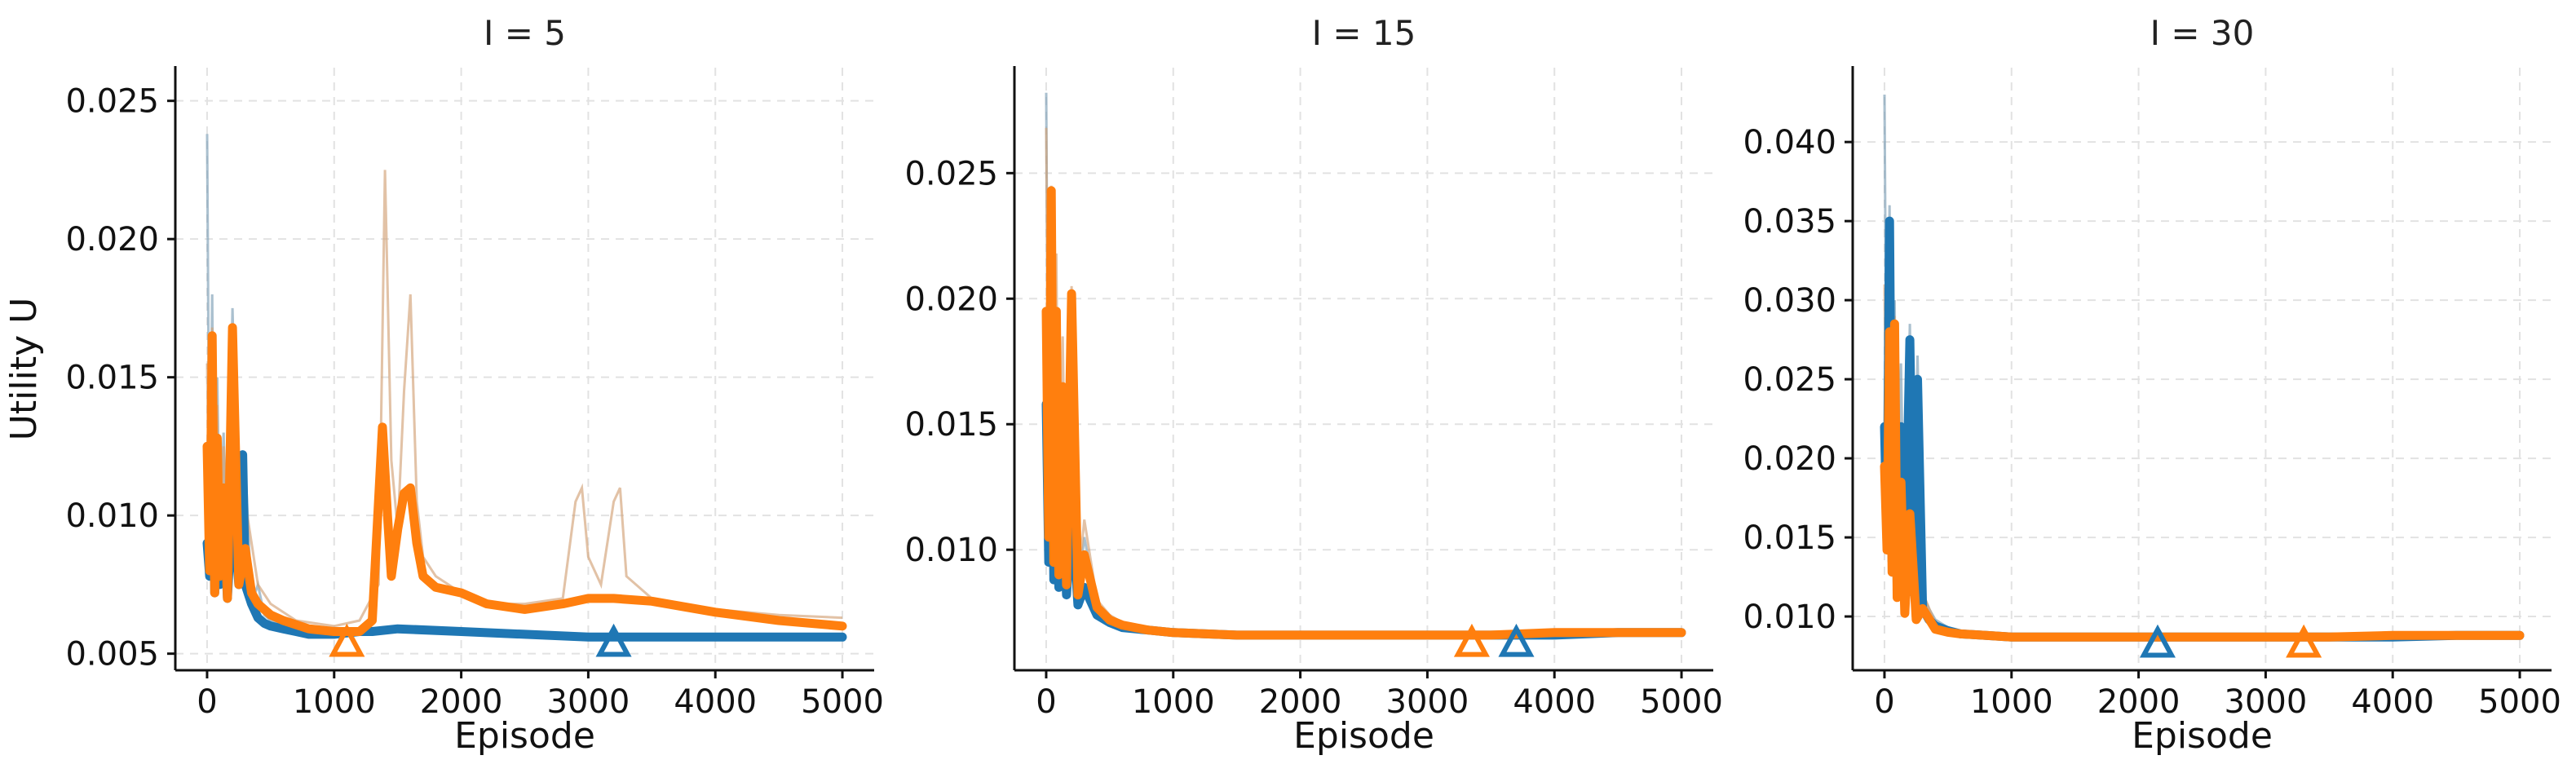  Describe the element at coordinates (24, 369) in the screenshot. I see `y-axis-title: Utility U` at that location.